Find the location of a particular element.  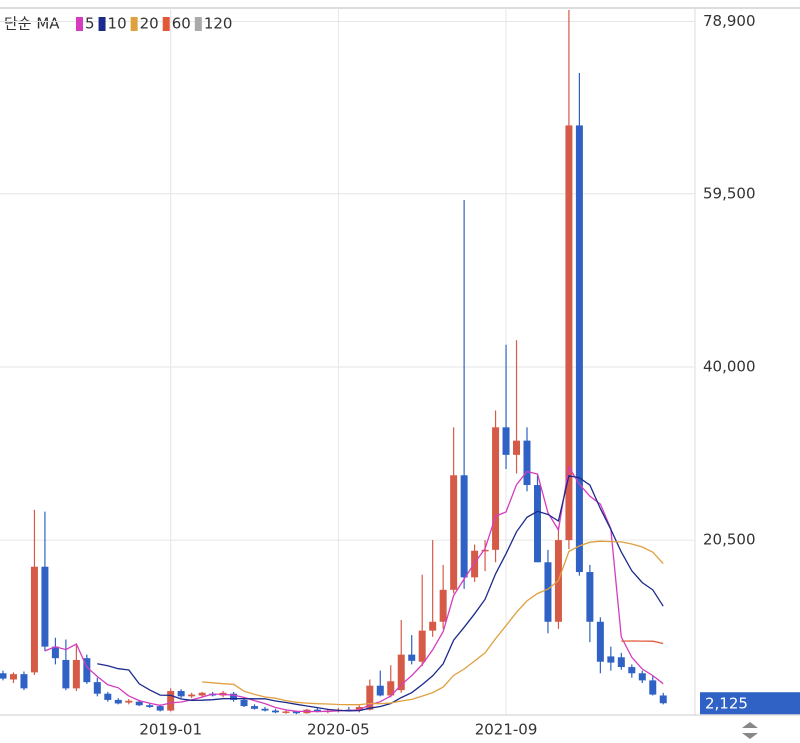

legend-label: 5 is located at coordinates (90, 24).